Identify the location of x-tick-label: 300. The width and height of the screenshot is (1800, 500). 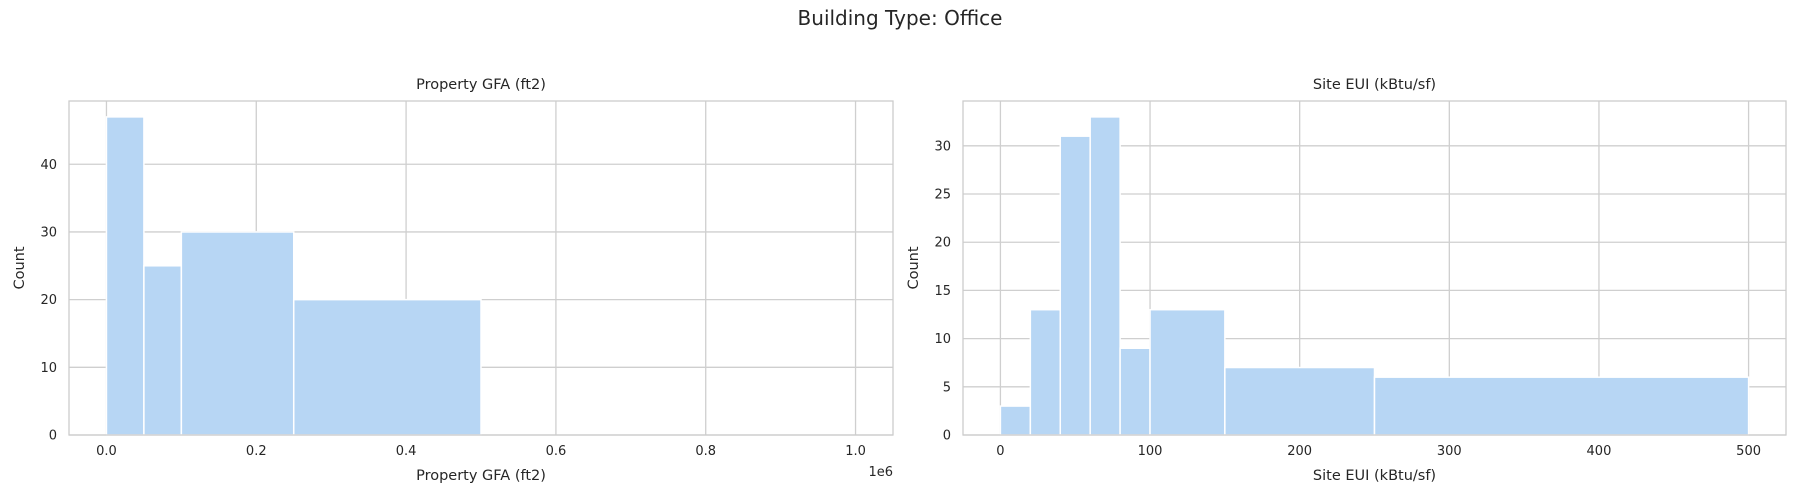
(1449, 451).